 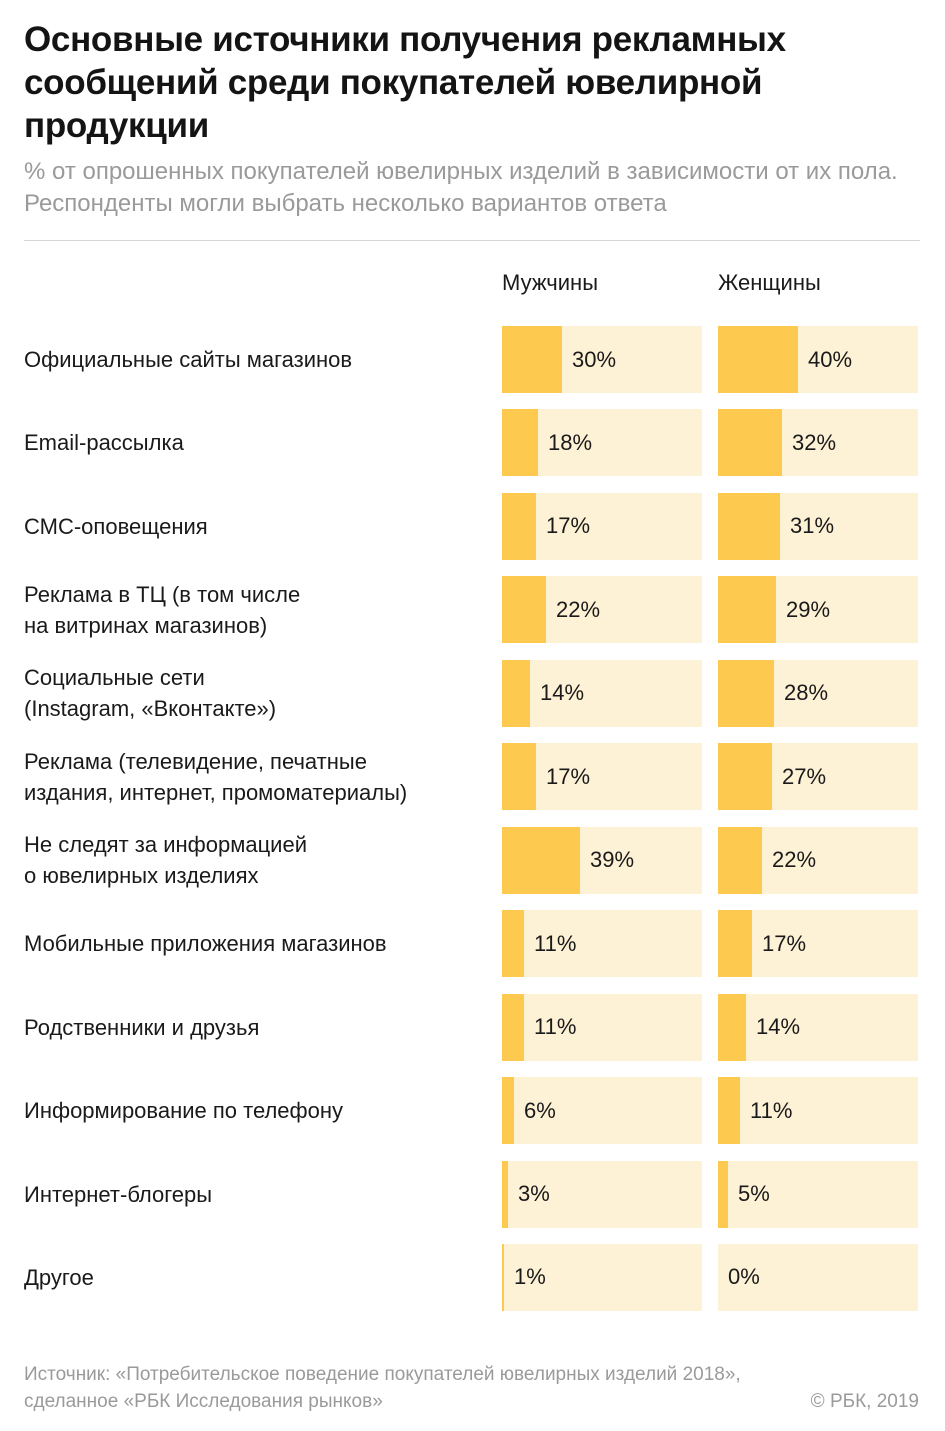 I want to click on bar-track: 31%, so click(x=818, y=526).